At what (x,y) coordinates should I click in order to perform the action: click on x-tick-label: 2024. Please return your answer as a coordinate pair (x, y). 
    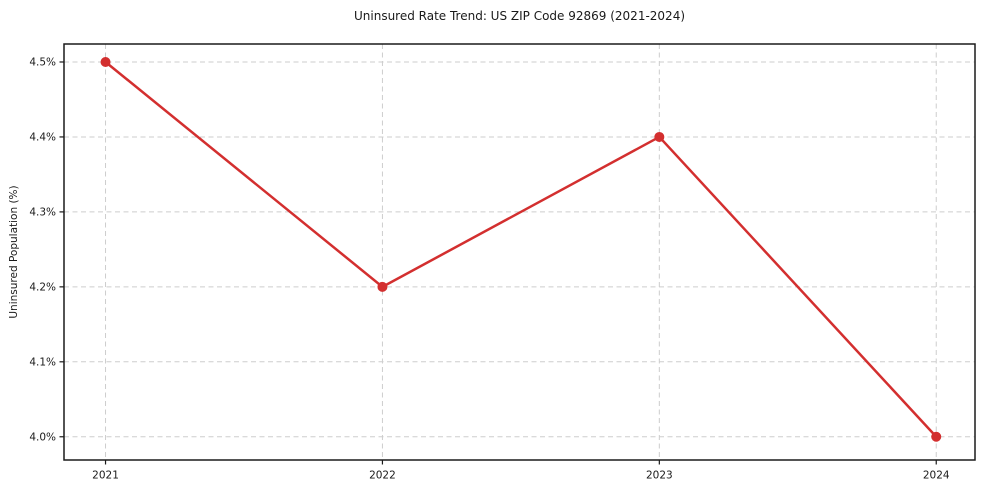
    Looking at the image, I should click on (936, 476).